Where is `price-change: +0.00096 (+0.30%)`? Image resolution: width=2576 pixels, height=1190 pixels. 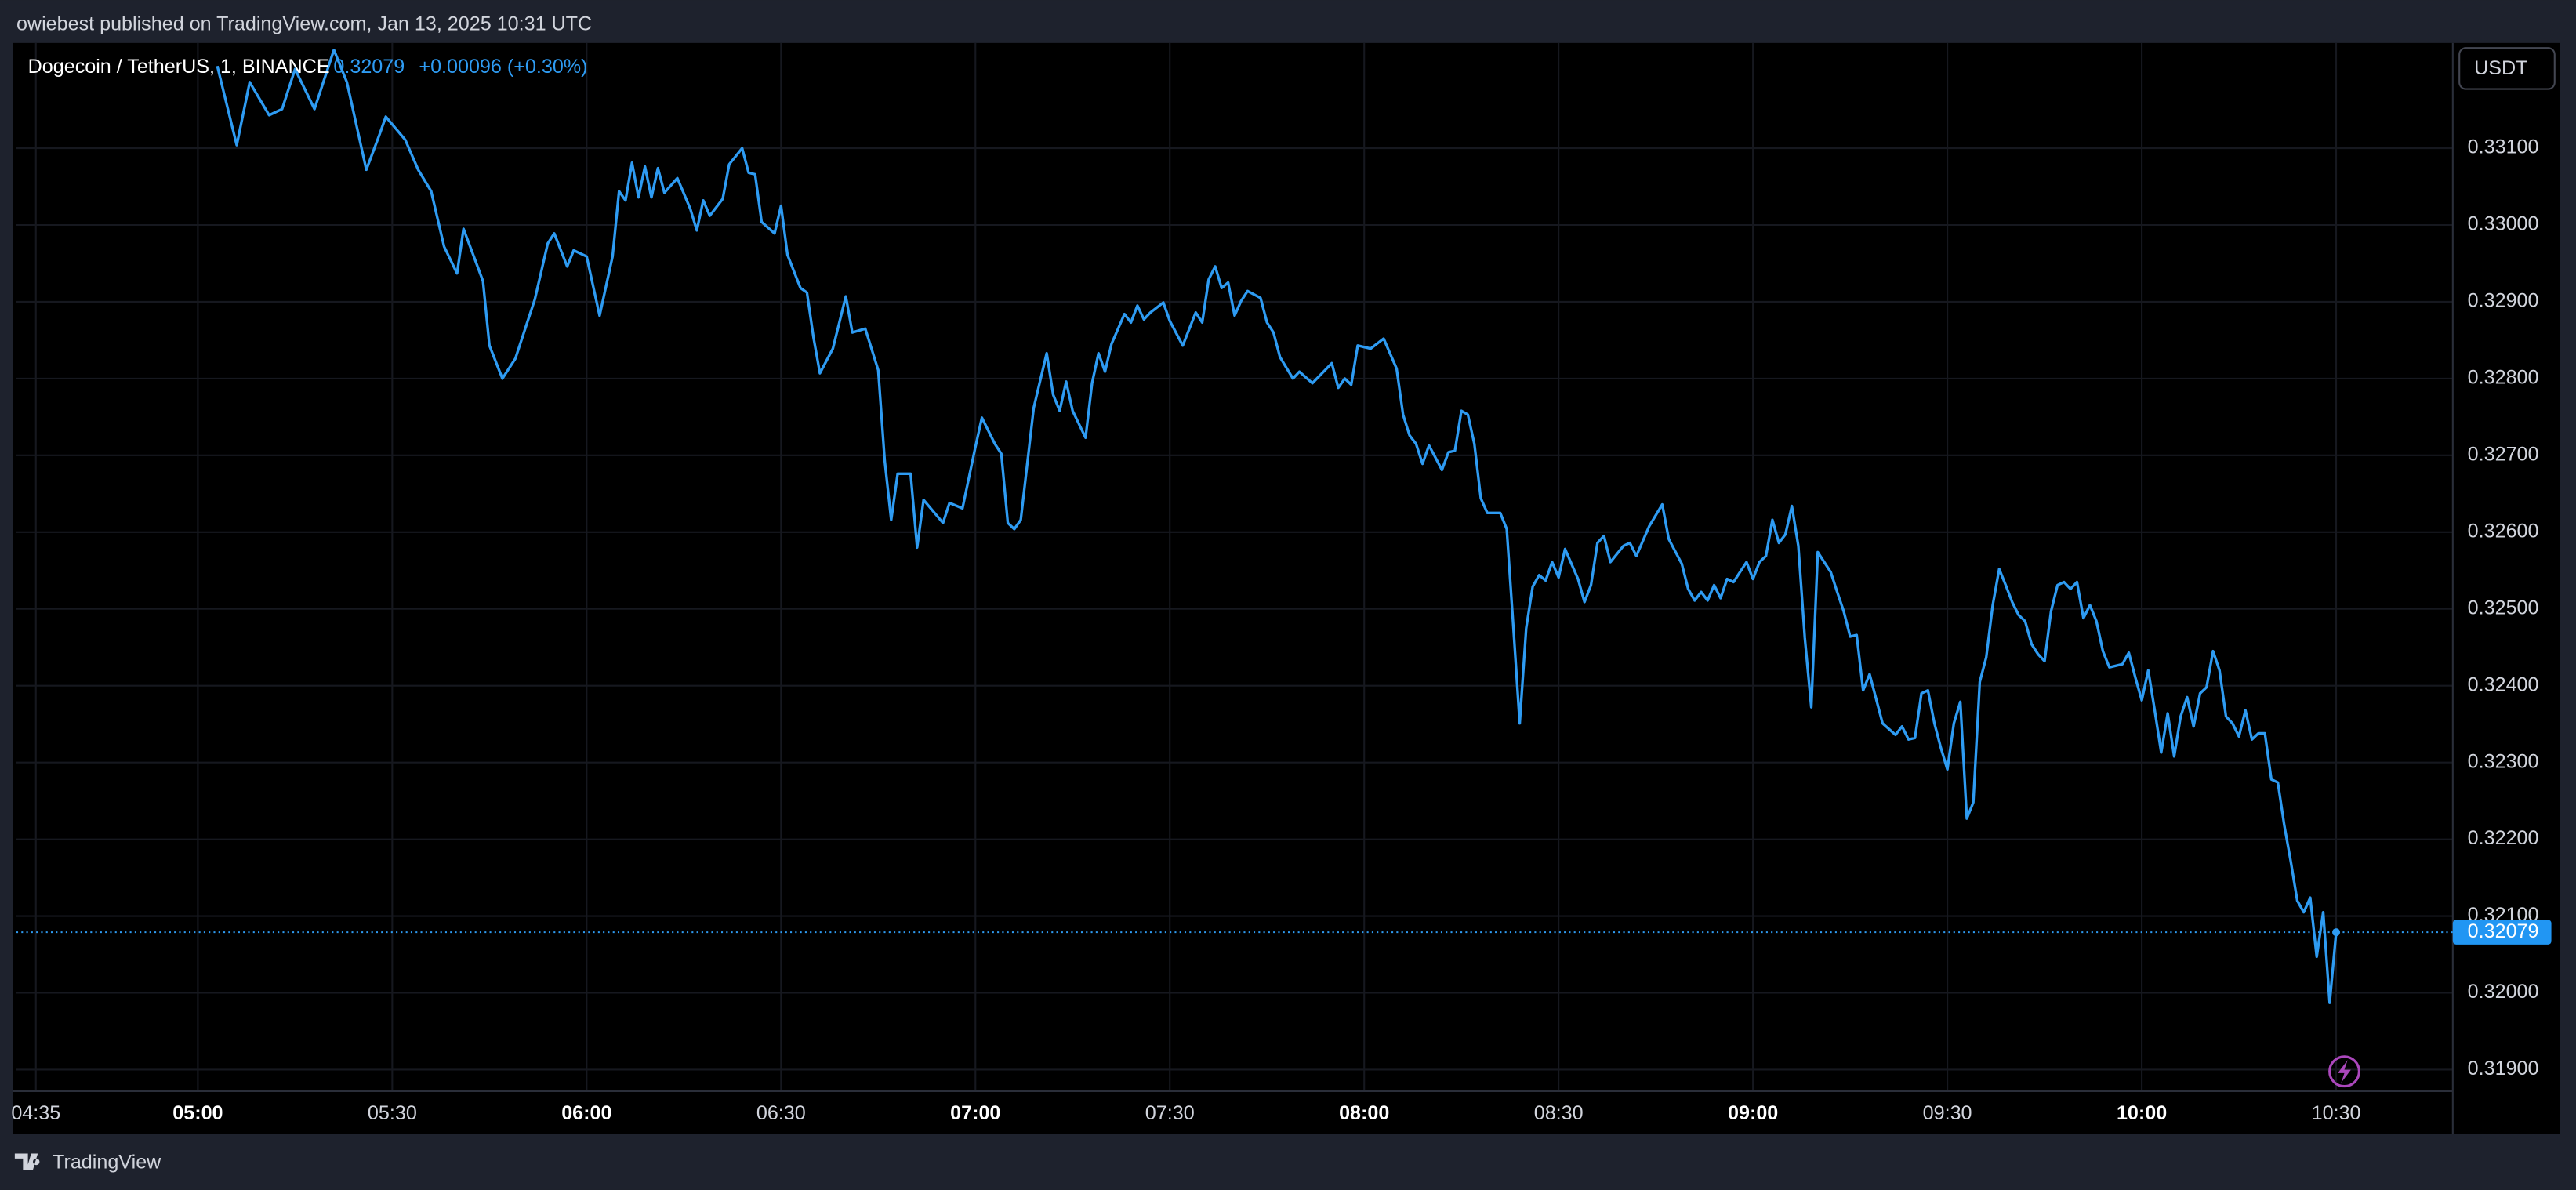
price-change: +0.00096 (+0.30%) is located at coordinates (503, 67).